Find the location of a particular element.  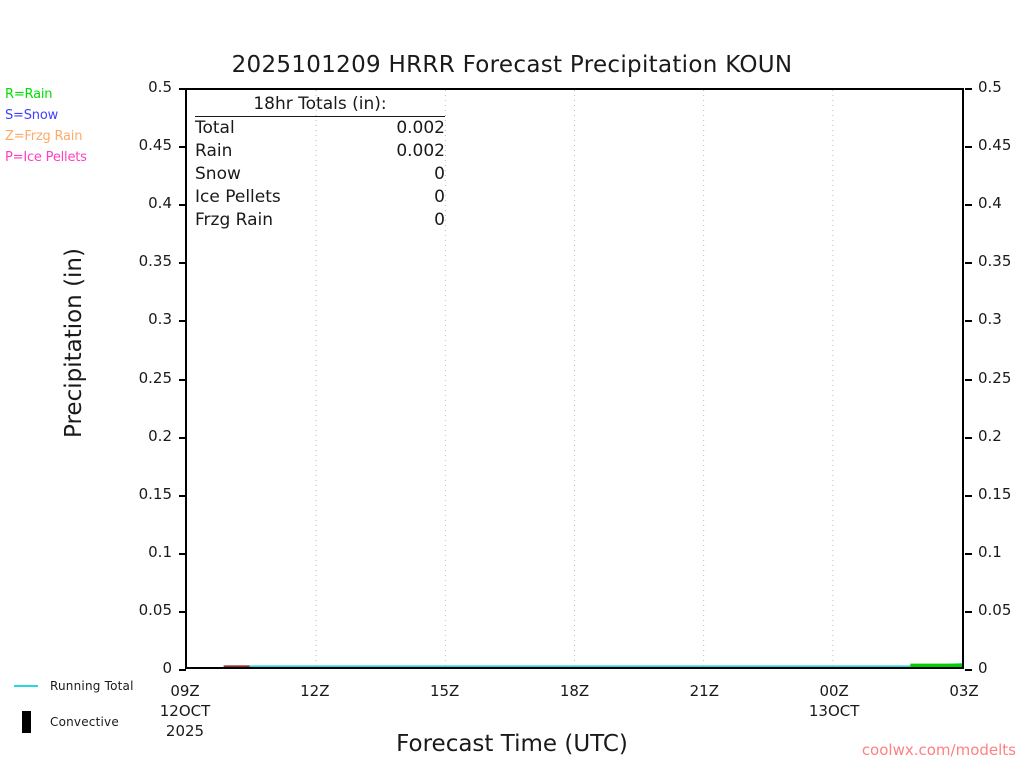

y-tick-label-right: 0.05 is located at coordinates (995, 609).